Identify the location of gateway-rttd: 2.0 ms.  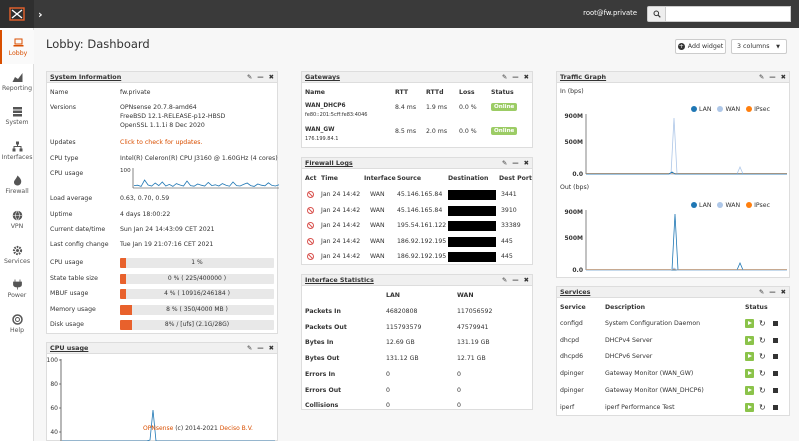
(437, 131).